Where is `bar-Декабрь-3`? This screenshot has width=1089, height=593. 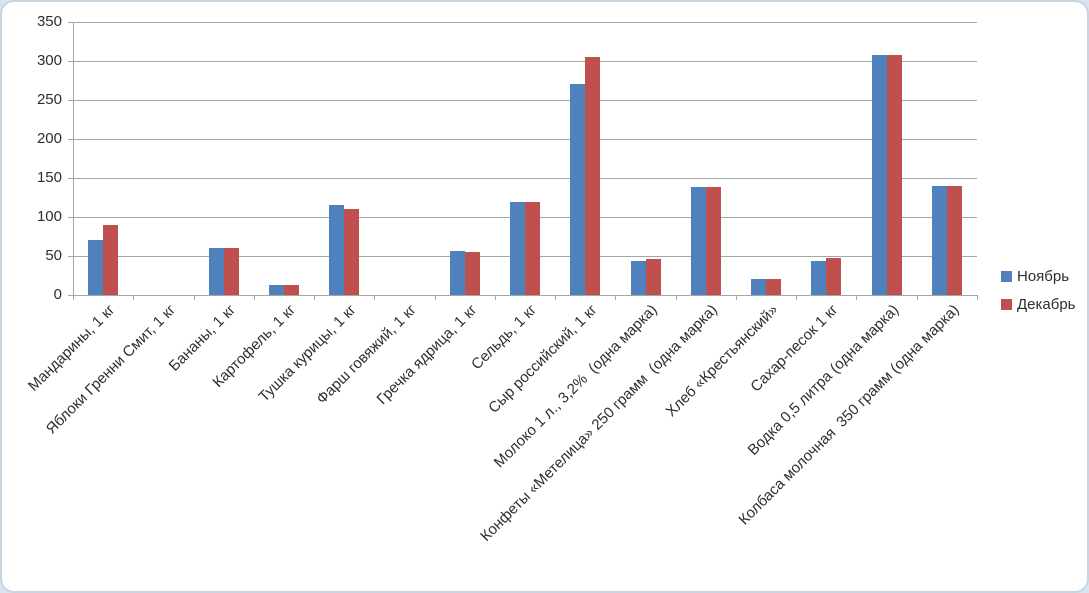
bar-Декабрь-3 is located at coordinates (291, 289).